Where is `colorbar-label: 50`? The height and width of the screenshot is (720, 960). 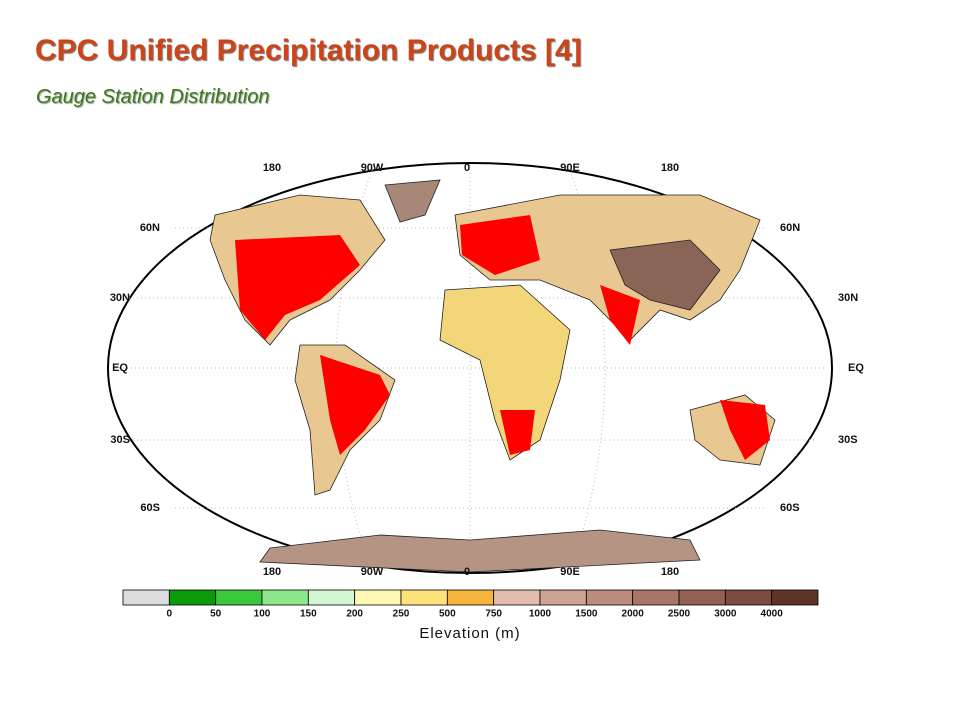
colorbar-label: 50 is located at coordinates (216, 614).